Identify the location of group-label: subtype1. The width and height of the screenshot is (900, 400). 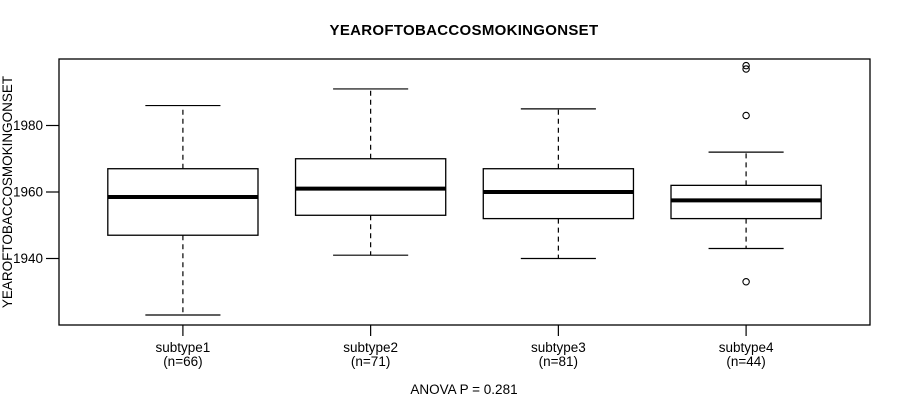
(183, 347).